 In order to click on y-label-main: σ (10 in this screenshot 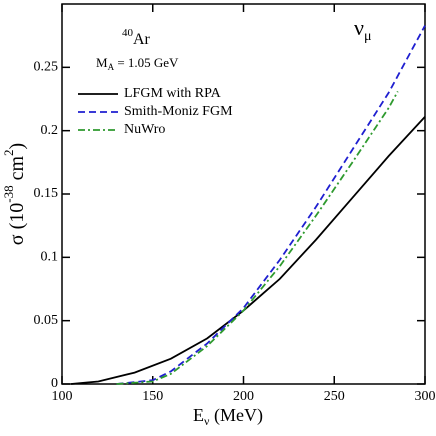, I will do `click(17, 224)`.